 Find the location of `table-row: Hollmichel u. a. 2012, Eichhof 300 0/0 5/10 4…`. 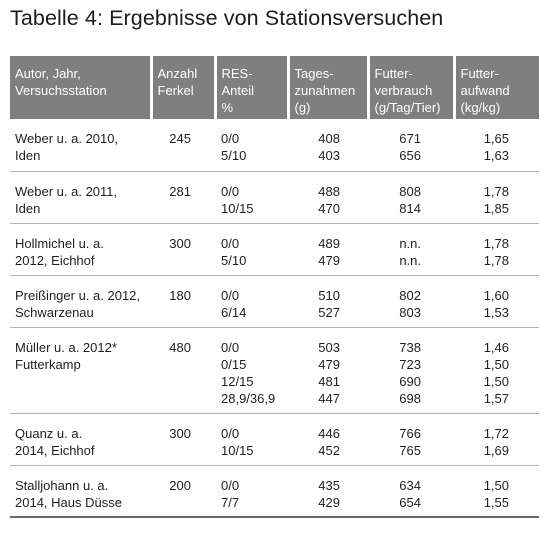

table-row: Hollmichel u. a. 2012, Eichhof 300 0/0 5/10 4… is located at coordinates (274, 249).